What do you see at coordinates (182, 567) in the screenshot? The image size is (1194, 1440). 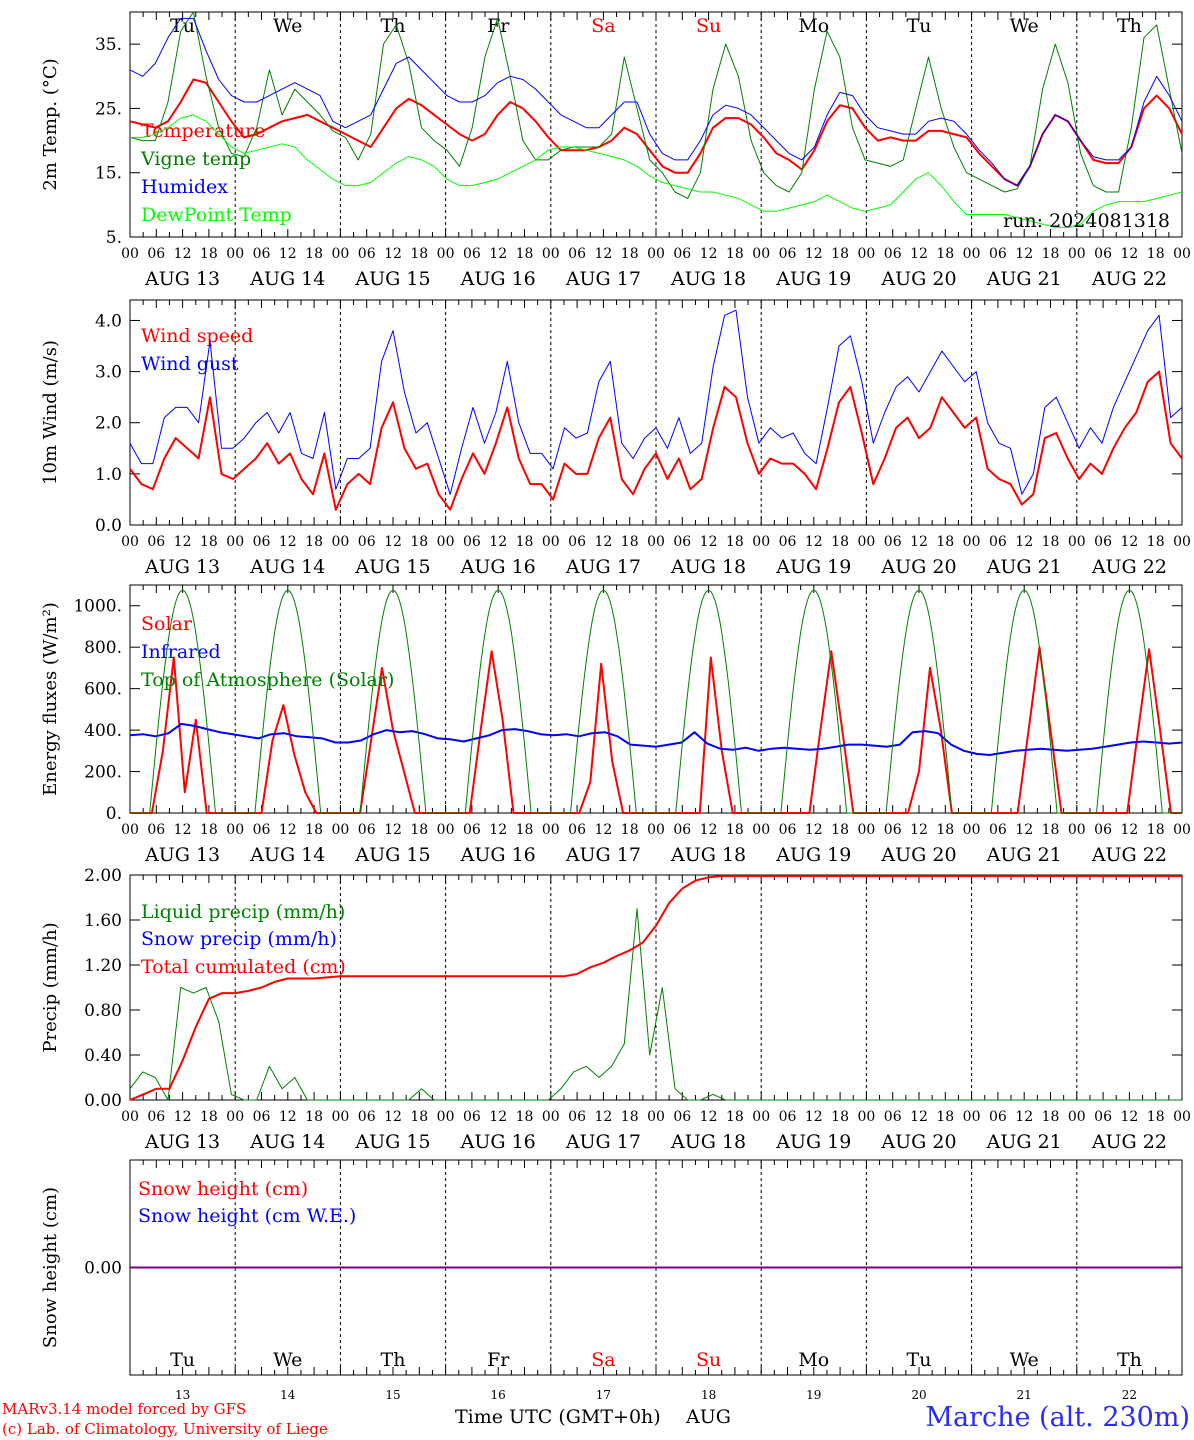 I see `date-label: AUG 13` at bounding box center [182, 567].